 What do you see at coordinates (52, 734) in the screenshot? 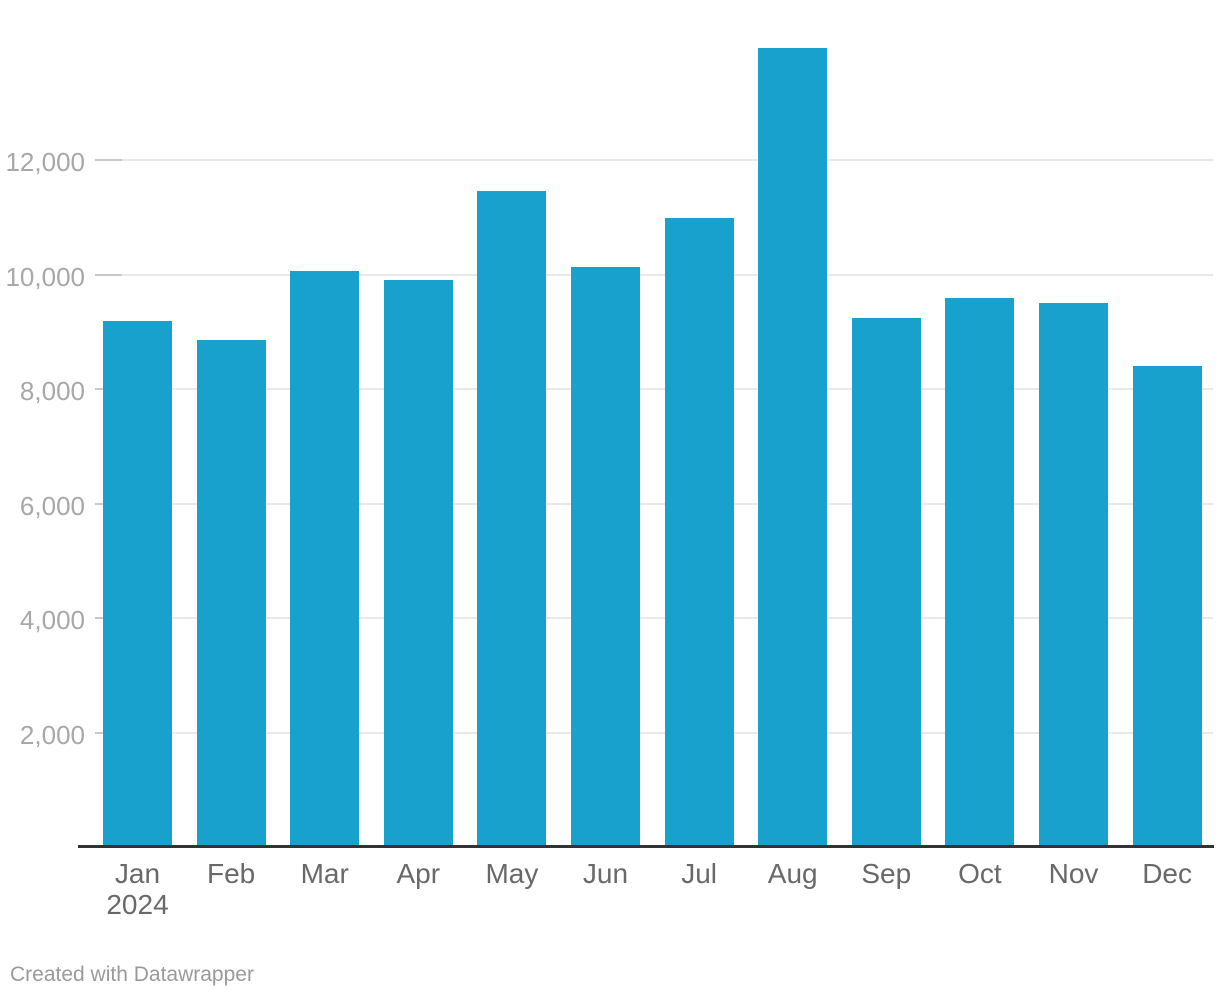
I see `y-axis-label: 2,000` at bounding box center [52, 734].